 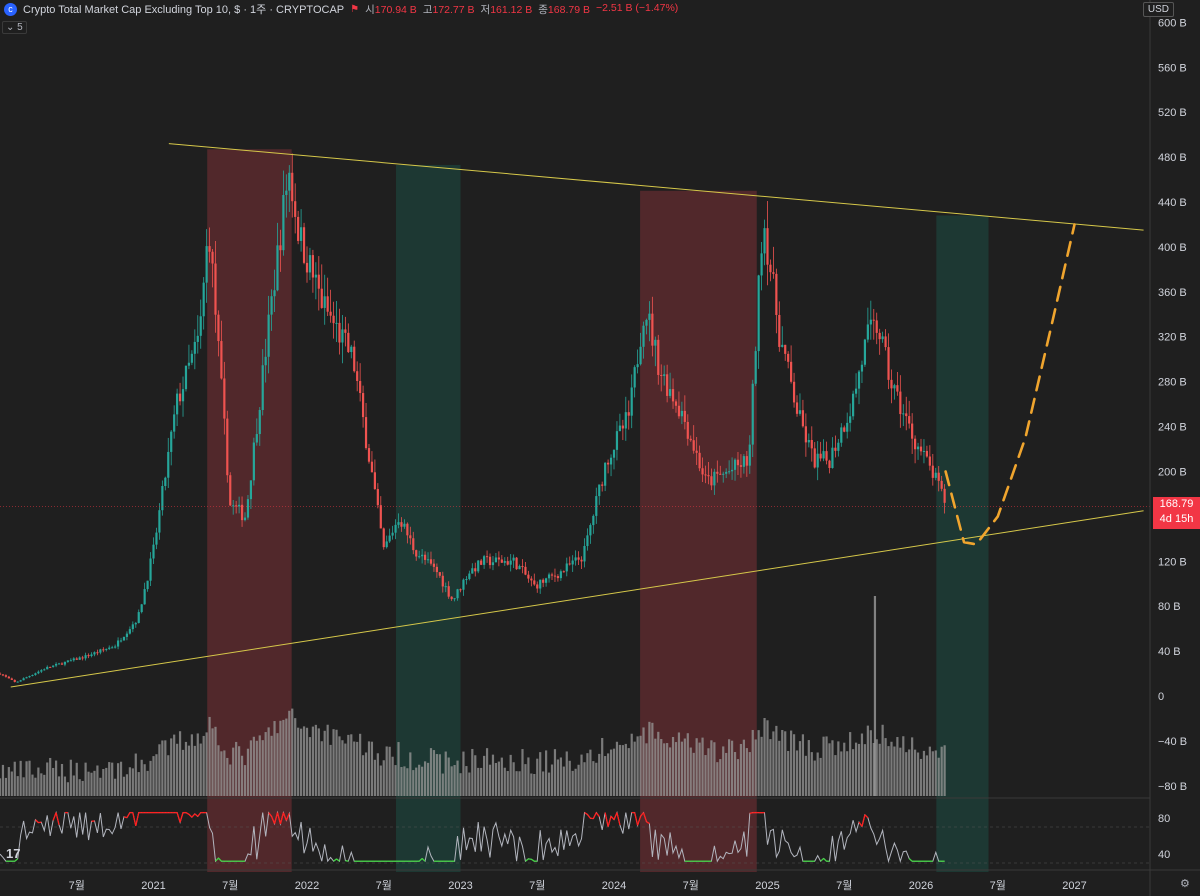 I want to click on symbol-icon: c, so click(x=10, y=9).